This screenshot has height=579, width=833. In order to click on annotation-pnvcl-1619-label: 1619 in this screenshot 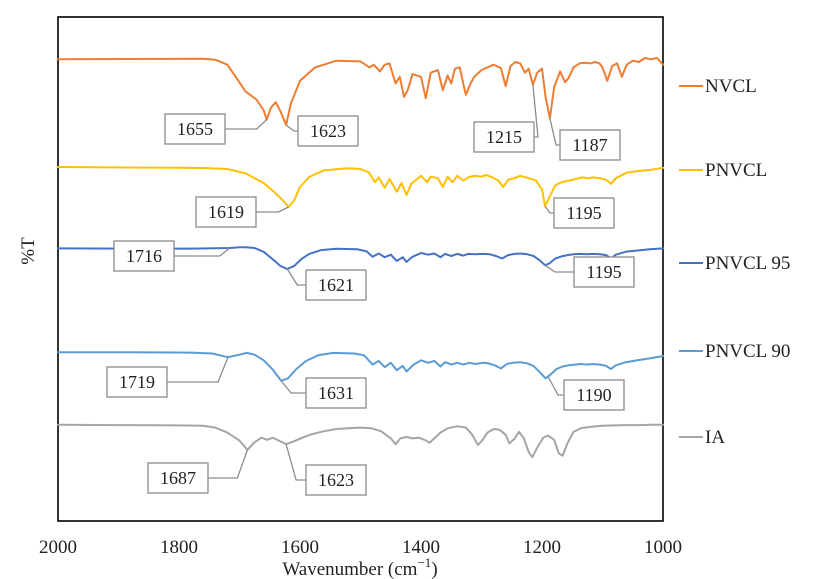, I will do `click(226, 212)`.